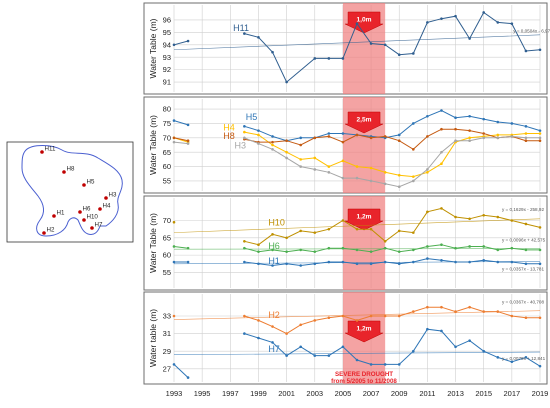  Describe the element at coordinates (274, 349) in the screenshot. I see `series-label: H7` at that location.